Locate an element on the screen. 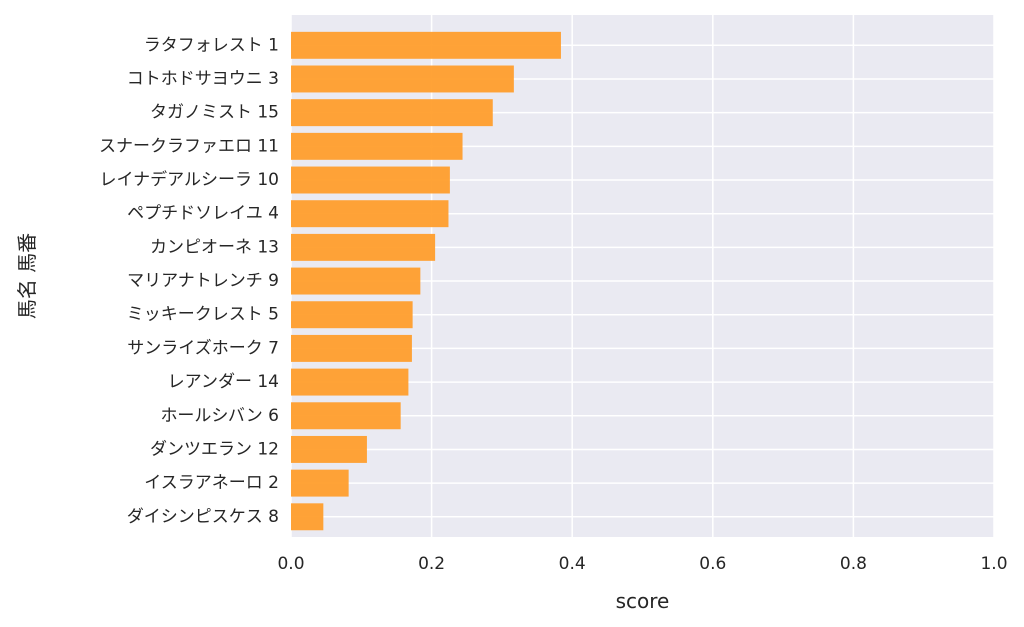 The height and width of the screenshot is (627, 1024). category-label: マリアナトレンチ 9 is located at coordinates (203, 281).